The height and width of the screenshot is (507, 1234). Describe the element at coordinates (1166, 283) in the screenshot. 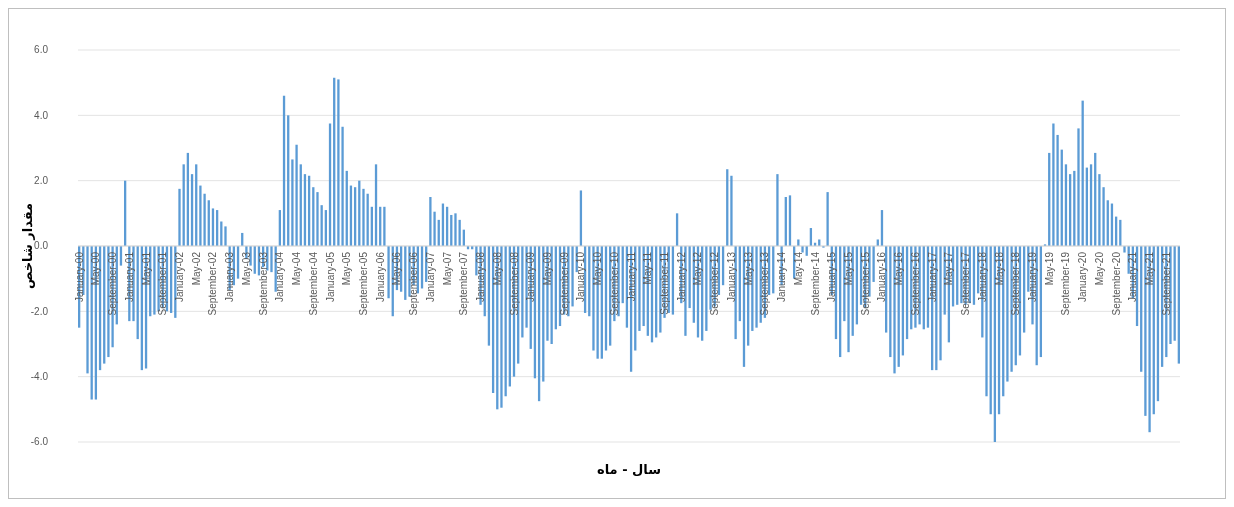

I see `x-tick-label: September-21` at that location.